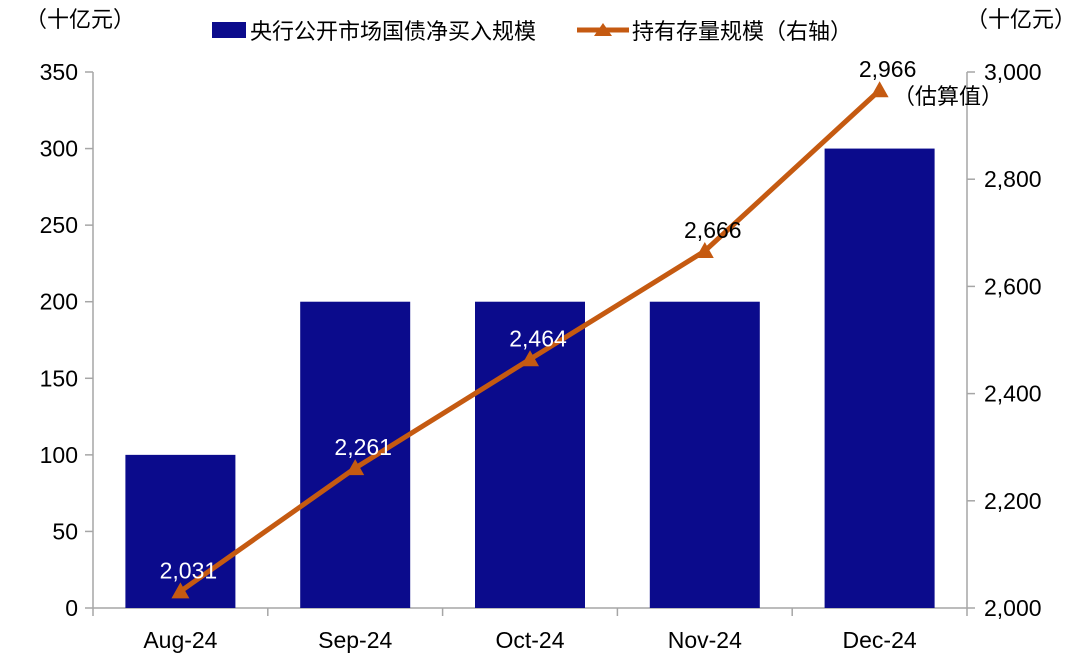 The height and width of the screenshot is (662, 1080). I want to click on left-axis-tick-label: 300, so click(59, 149).